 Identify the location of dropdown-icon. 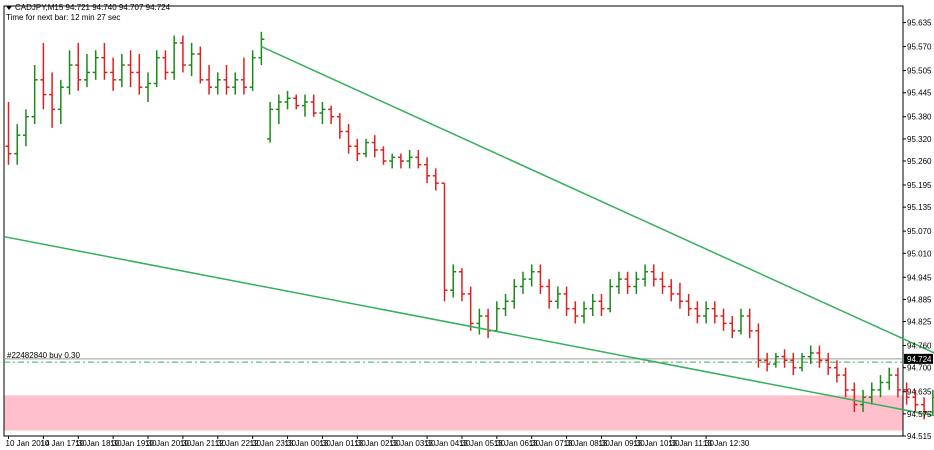
(9, 7).